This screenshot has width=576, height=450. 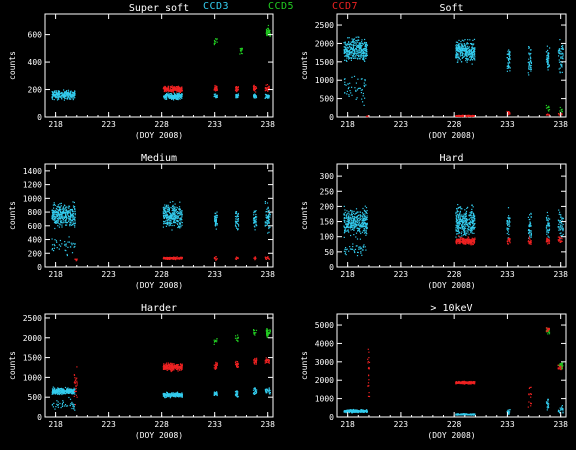 I want to click on y-tick-label: 1000, so click(x=324, y=80).